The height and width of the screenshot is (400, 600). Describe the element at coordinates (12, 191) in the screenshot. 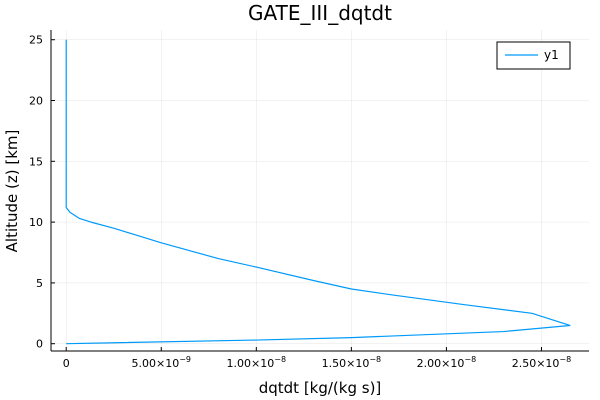

I see `y-axis-label: Altitude (z) [km]` at that location.